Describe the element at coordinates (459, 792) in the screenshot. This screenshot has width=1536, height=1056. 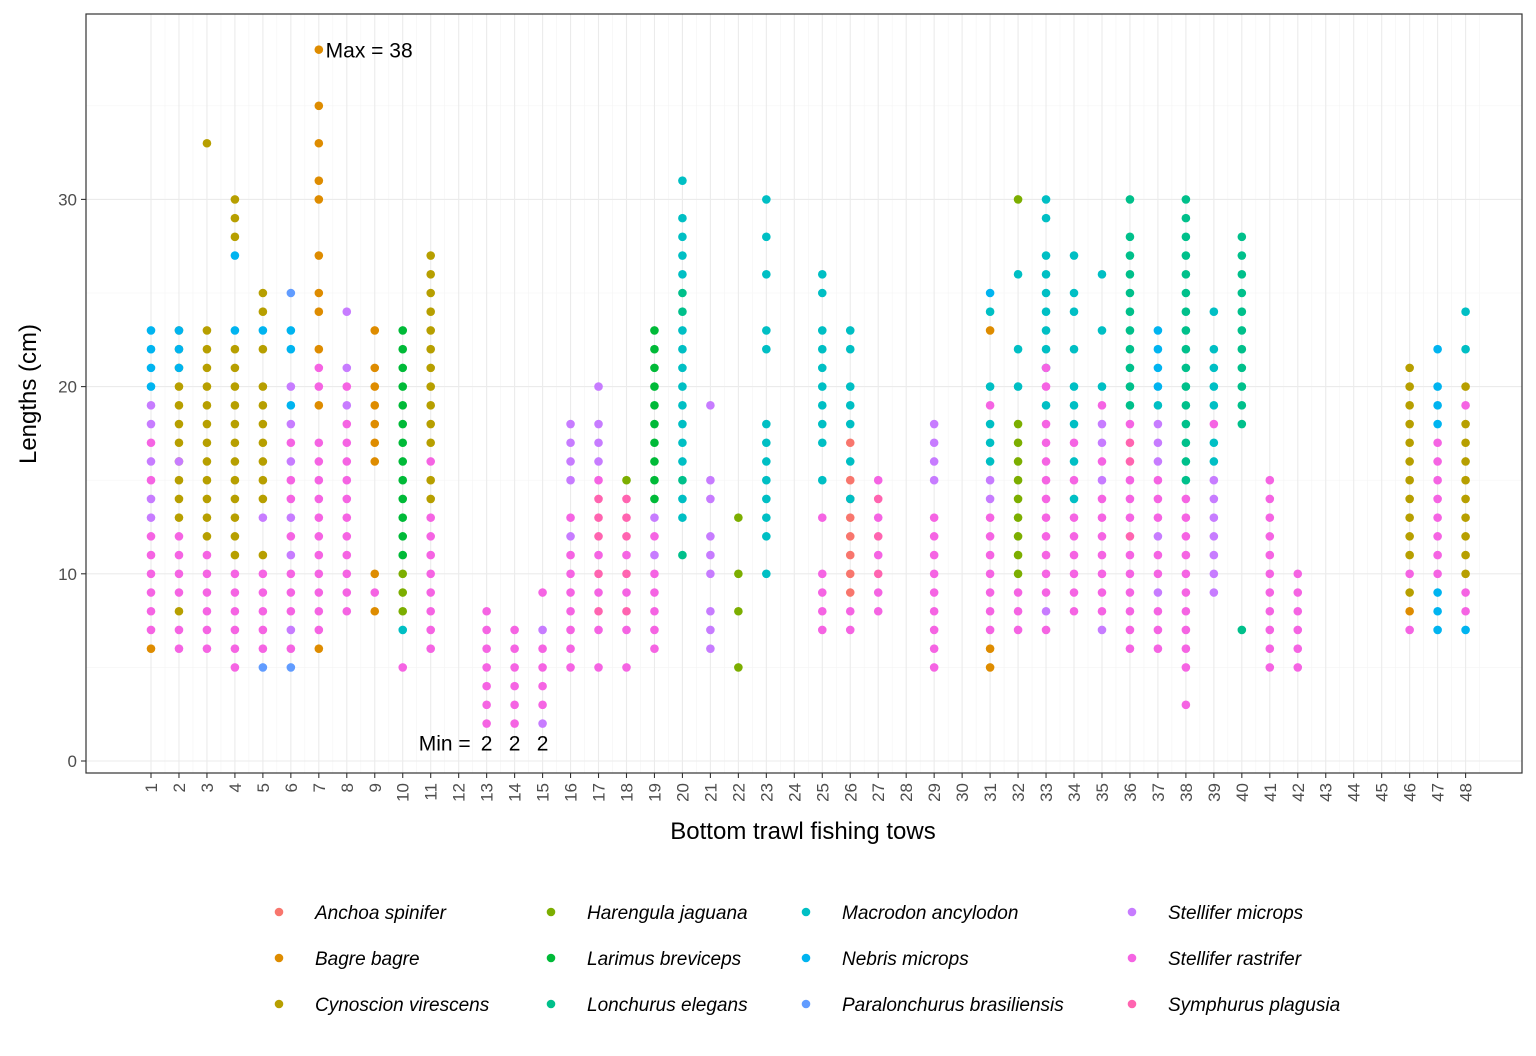
I see `x-tick-label: 12` at that location.